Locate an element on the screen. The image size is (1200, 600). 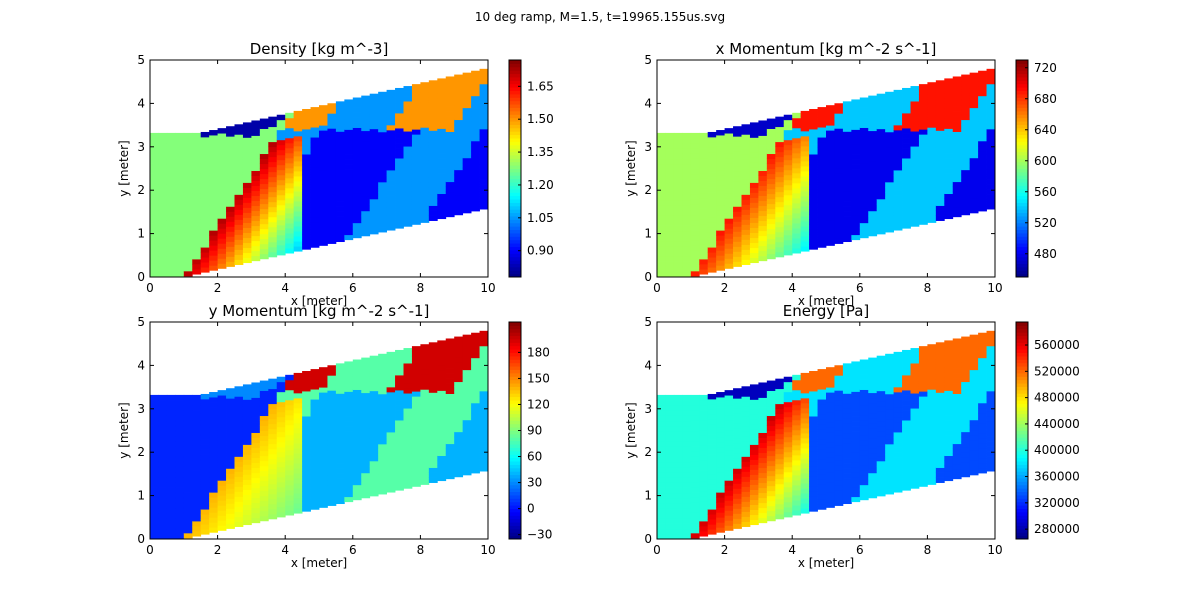
axes-frame is located at coordinates (826, 430).